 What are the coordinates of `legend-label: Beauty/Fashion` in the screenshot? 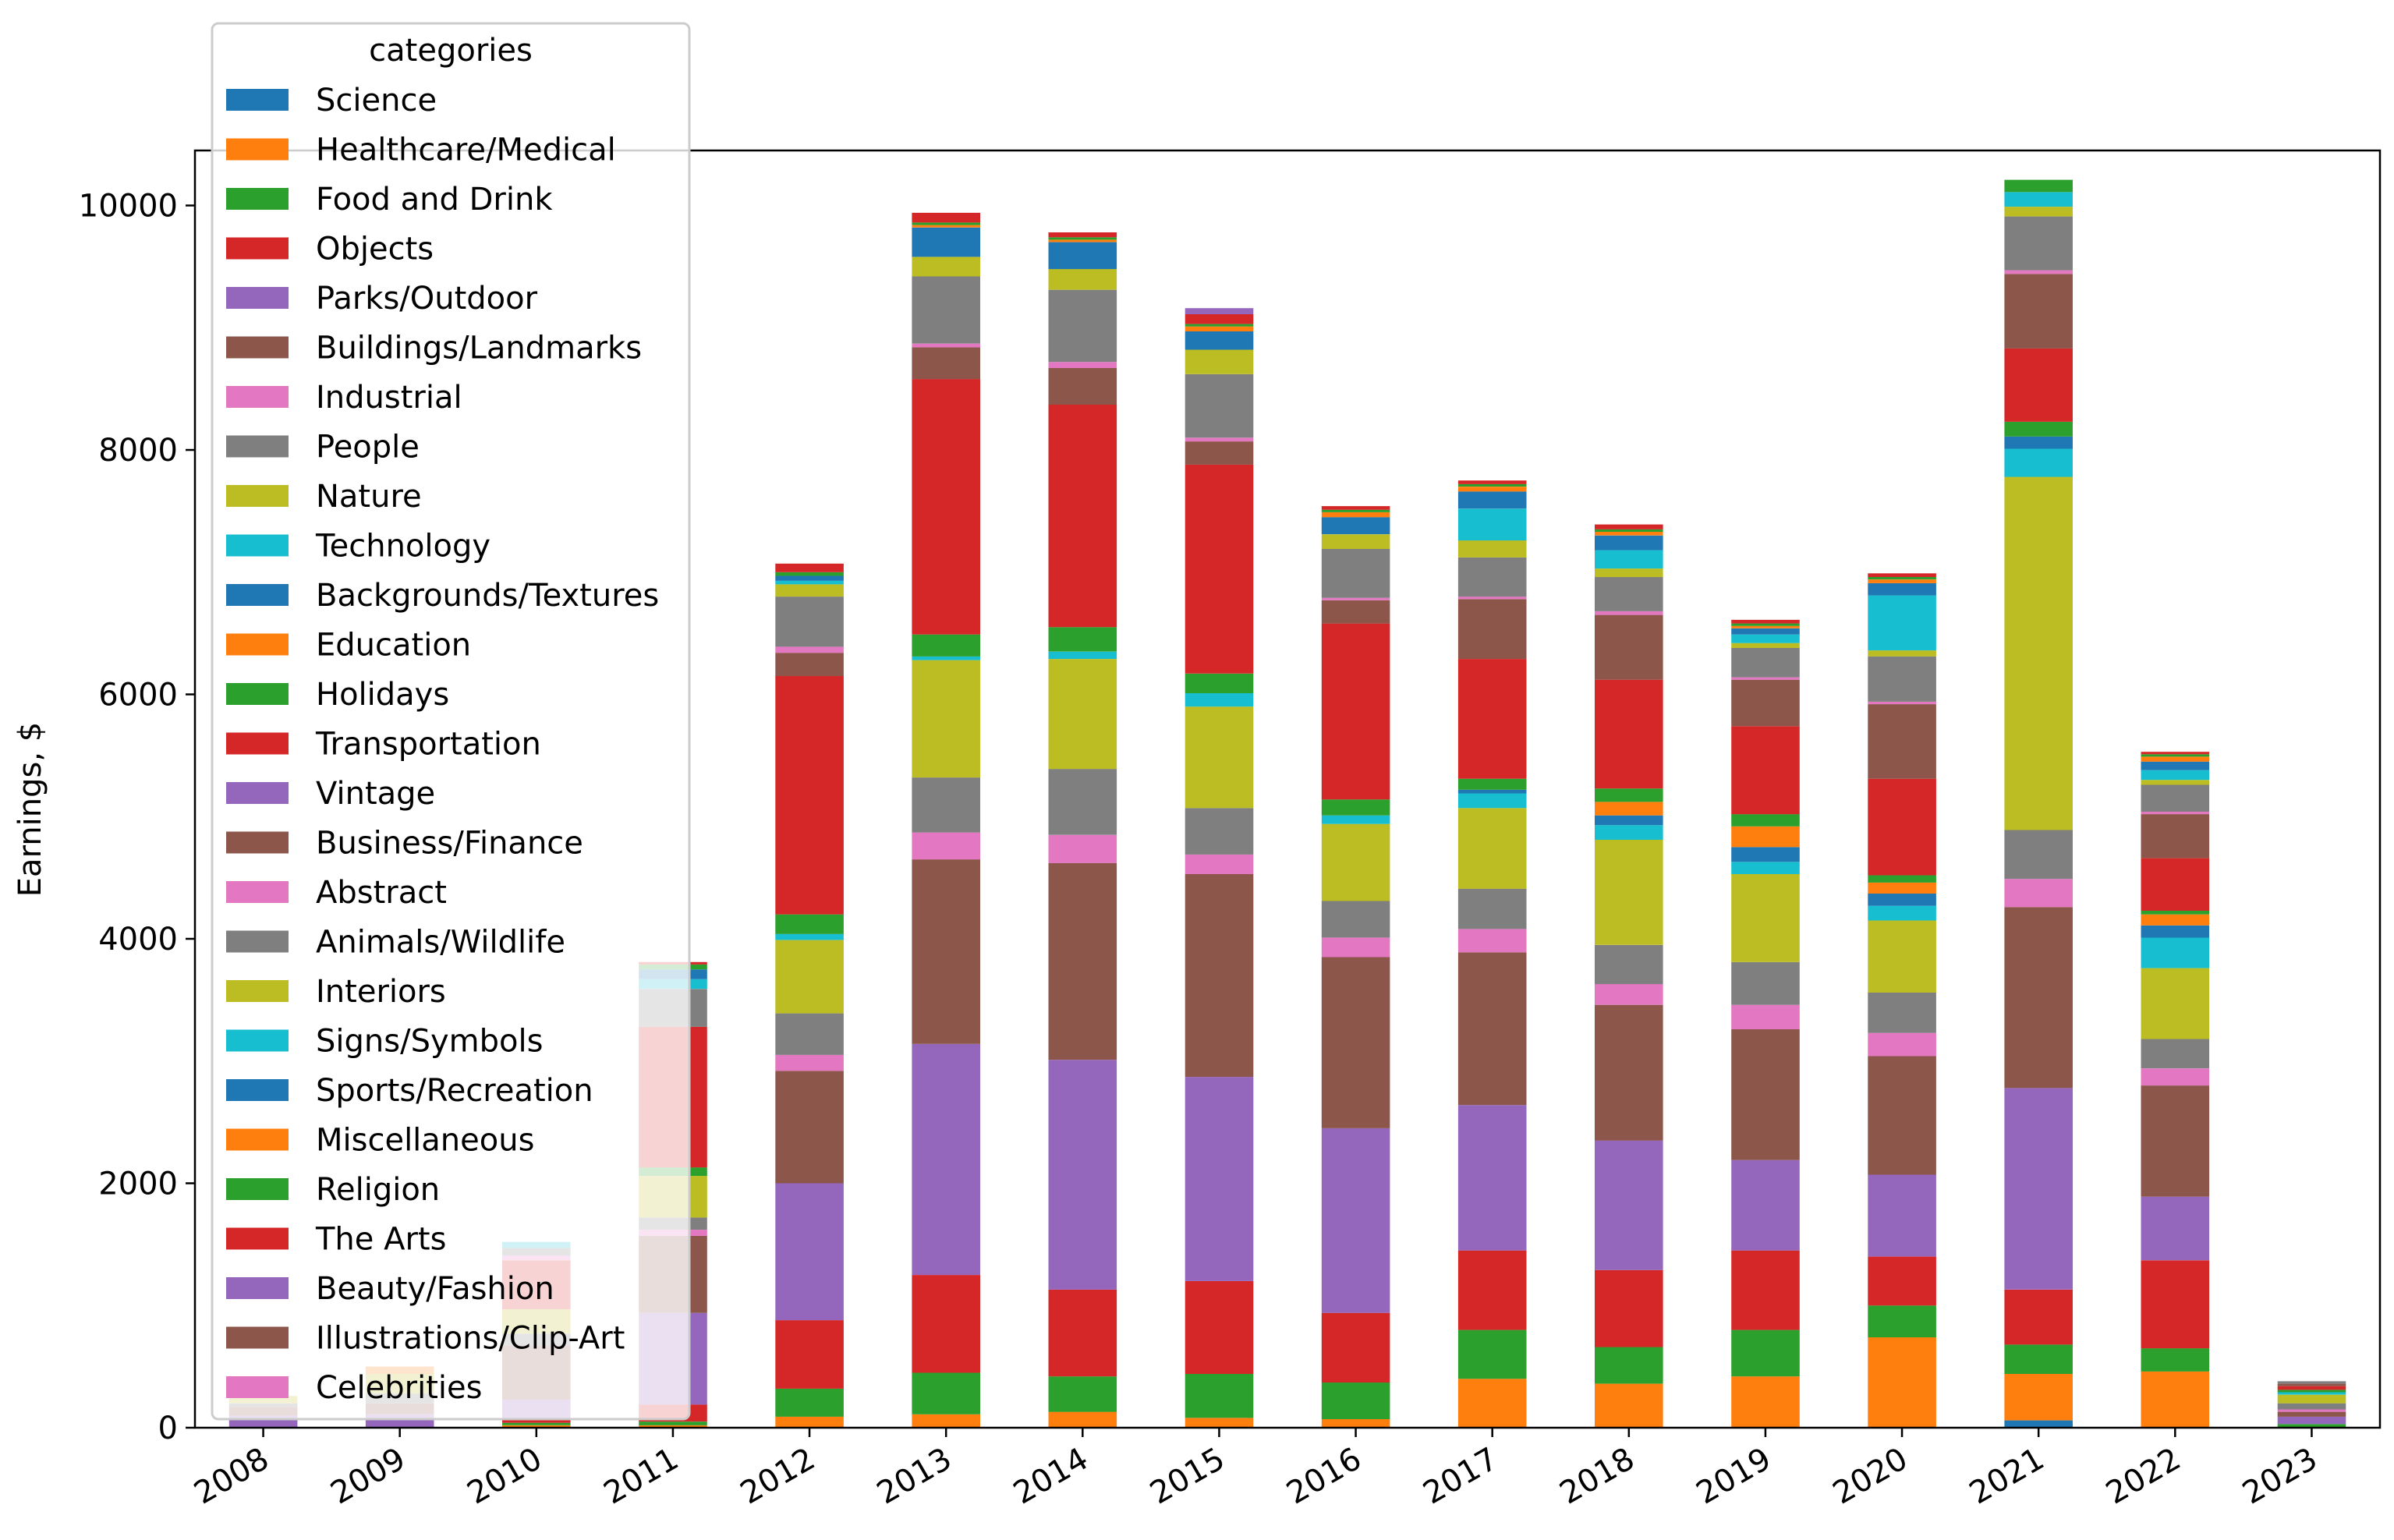 It's located at (435, 1289).